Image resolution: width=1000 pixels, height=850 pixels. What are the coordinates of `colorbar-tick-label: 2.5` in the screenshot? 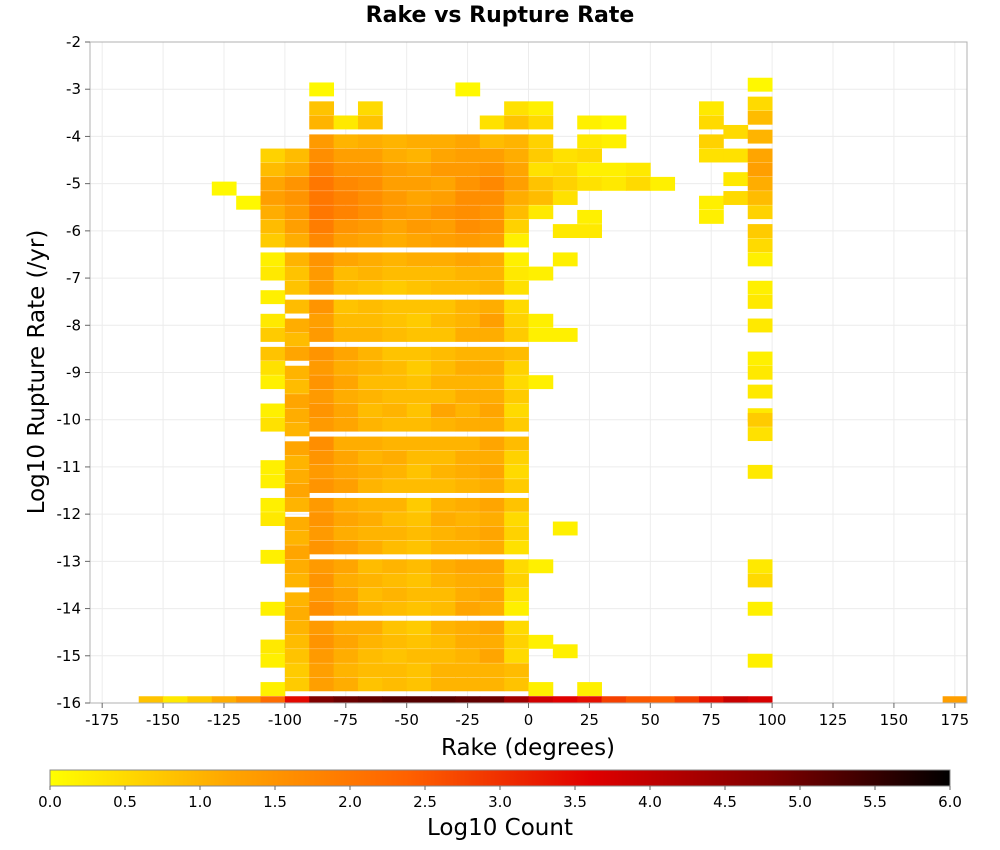 It's located at (425, 802).